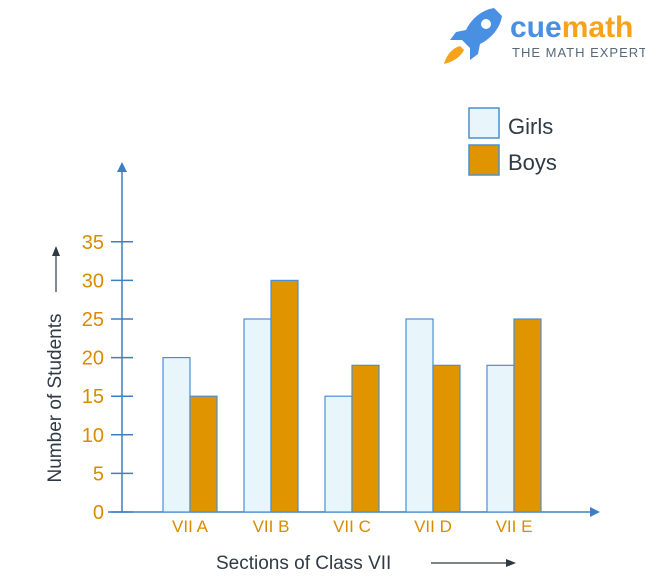 This screenshot has width=645, height=582. What do you see at coordinates (514, 526) in the screenshot?
I see `x-tick-label: VII E` at bounding box center [514, 526].